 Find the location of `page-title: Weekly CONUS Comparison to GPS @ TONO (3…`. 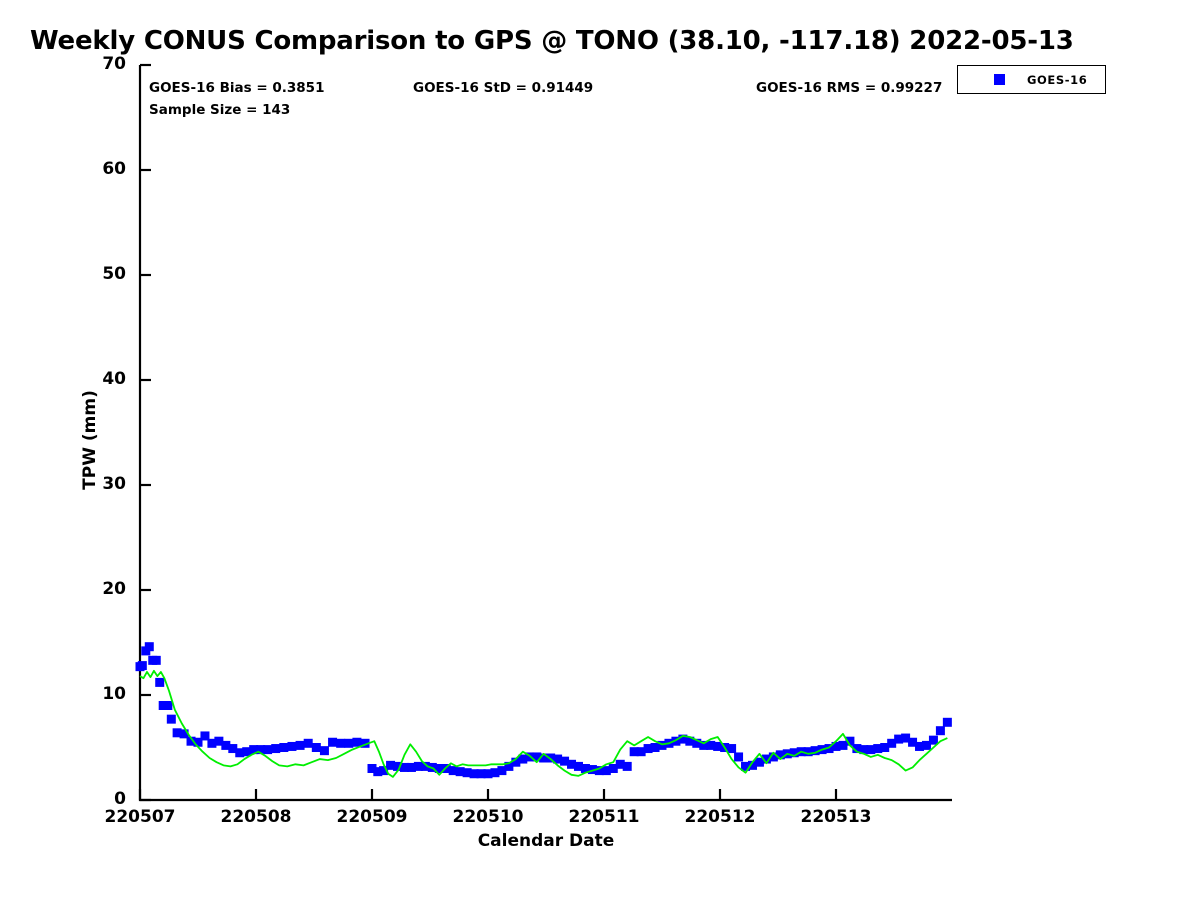

page-title: Weekly CONUS Comparison to GPS @ TONO (3… is located at coordinates (552, 41).